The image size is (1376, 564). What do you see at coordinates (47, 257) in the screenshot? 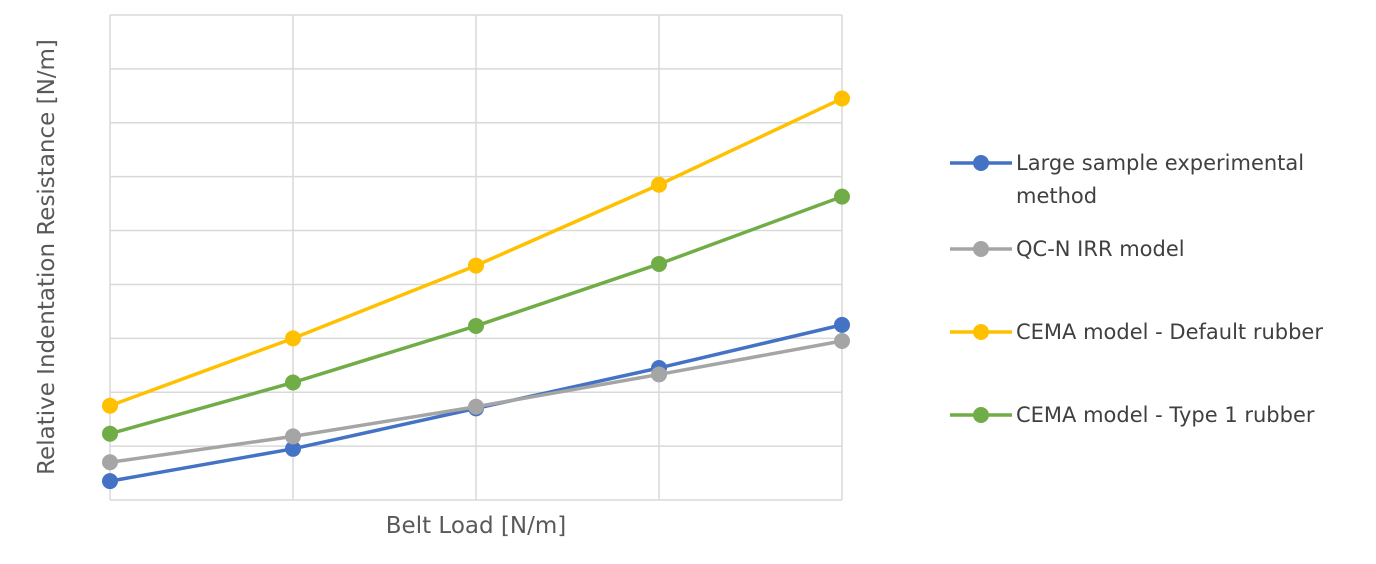
I see `y-axis-title: Relative Indentation Resistance [N/m]` at bounding box center [47, 257].